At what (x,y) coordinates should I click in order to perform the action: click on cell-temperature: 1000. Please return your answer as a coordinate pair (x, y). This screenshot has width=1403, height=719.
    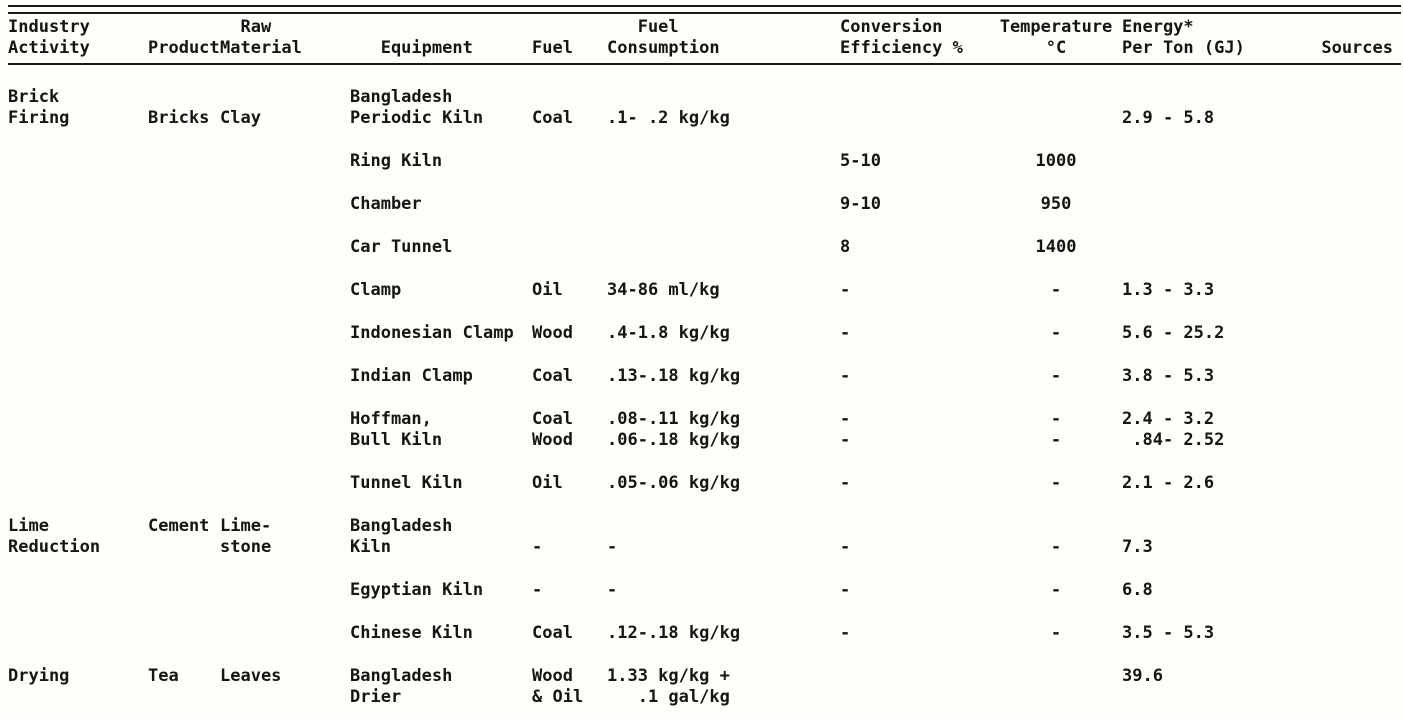
    Looking at the image, I should click on (1056, 161).